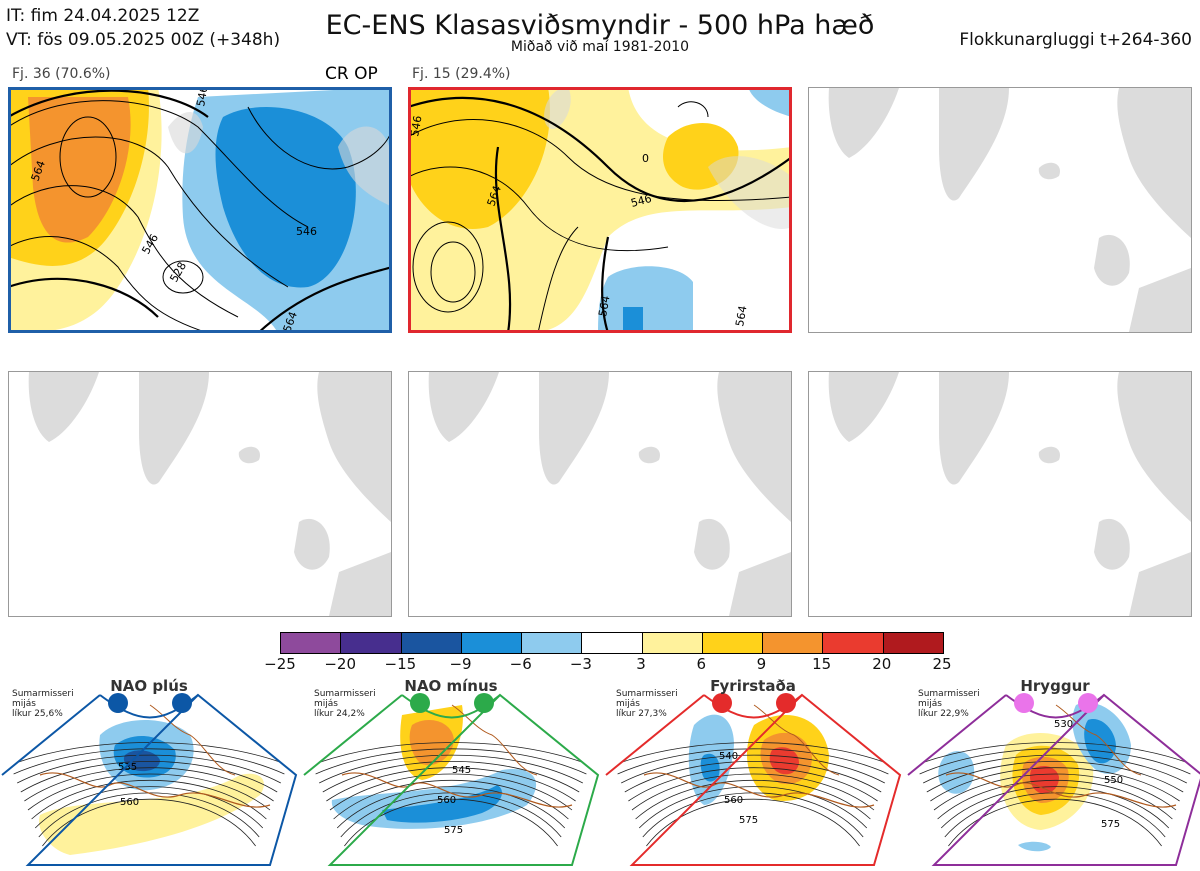 This screenshot has width=1200, height=871. Describe the element at coordinates (460, 664) in the screenshot. I see `colorbar-tick-label: −9` at that location.